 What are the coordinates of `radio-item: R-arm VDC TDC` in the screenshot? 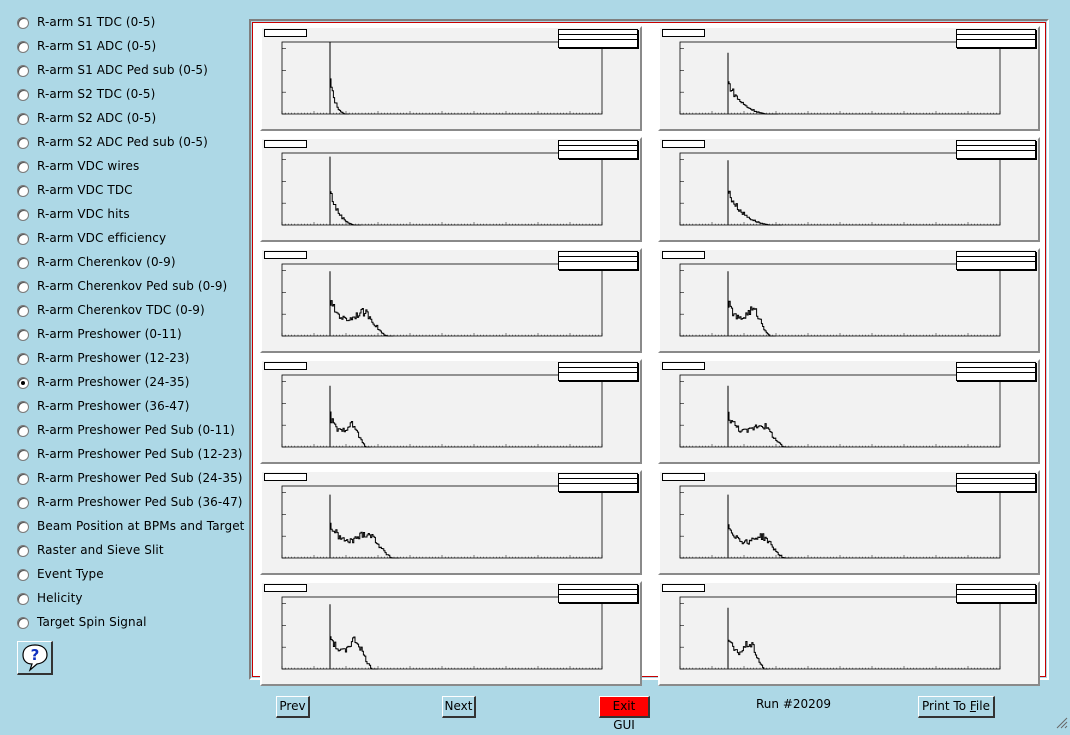 It's located at (122, 191).